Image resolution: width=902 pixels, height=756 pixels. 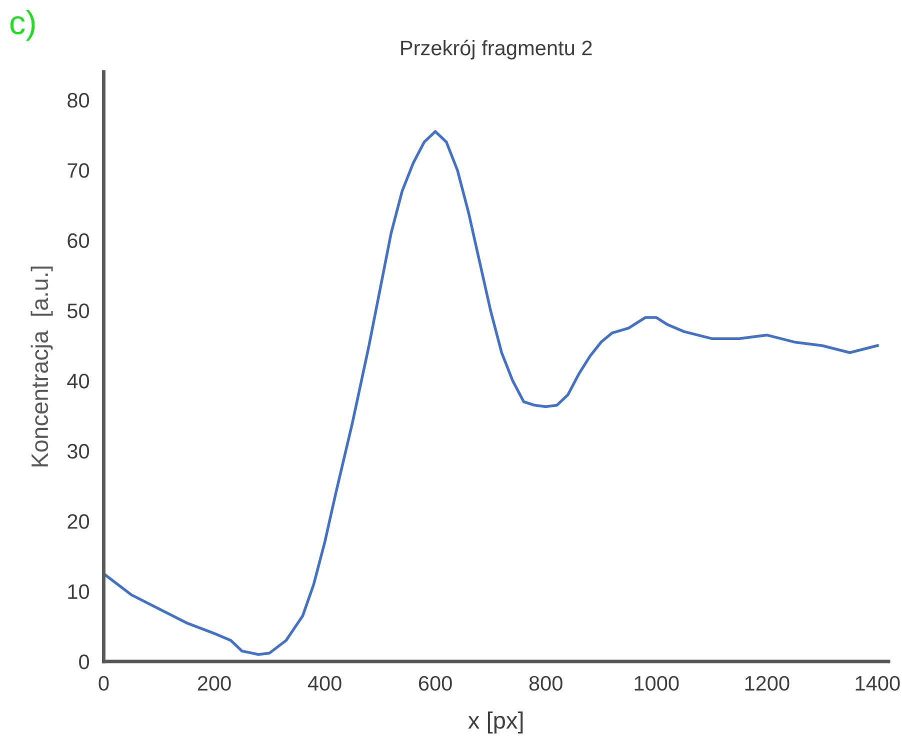 I want to click on x-tick-label: 1000, so click(x=656, y=683).